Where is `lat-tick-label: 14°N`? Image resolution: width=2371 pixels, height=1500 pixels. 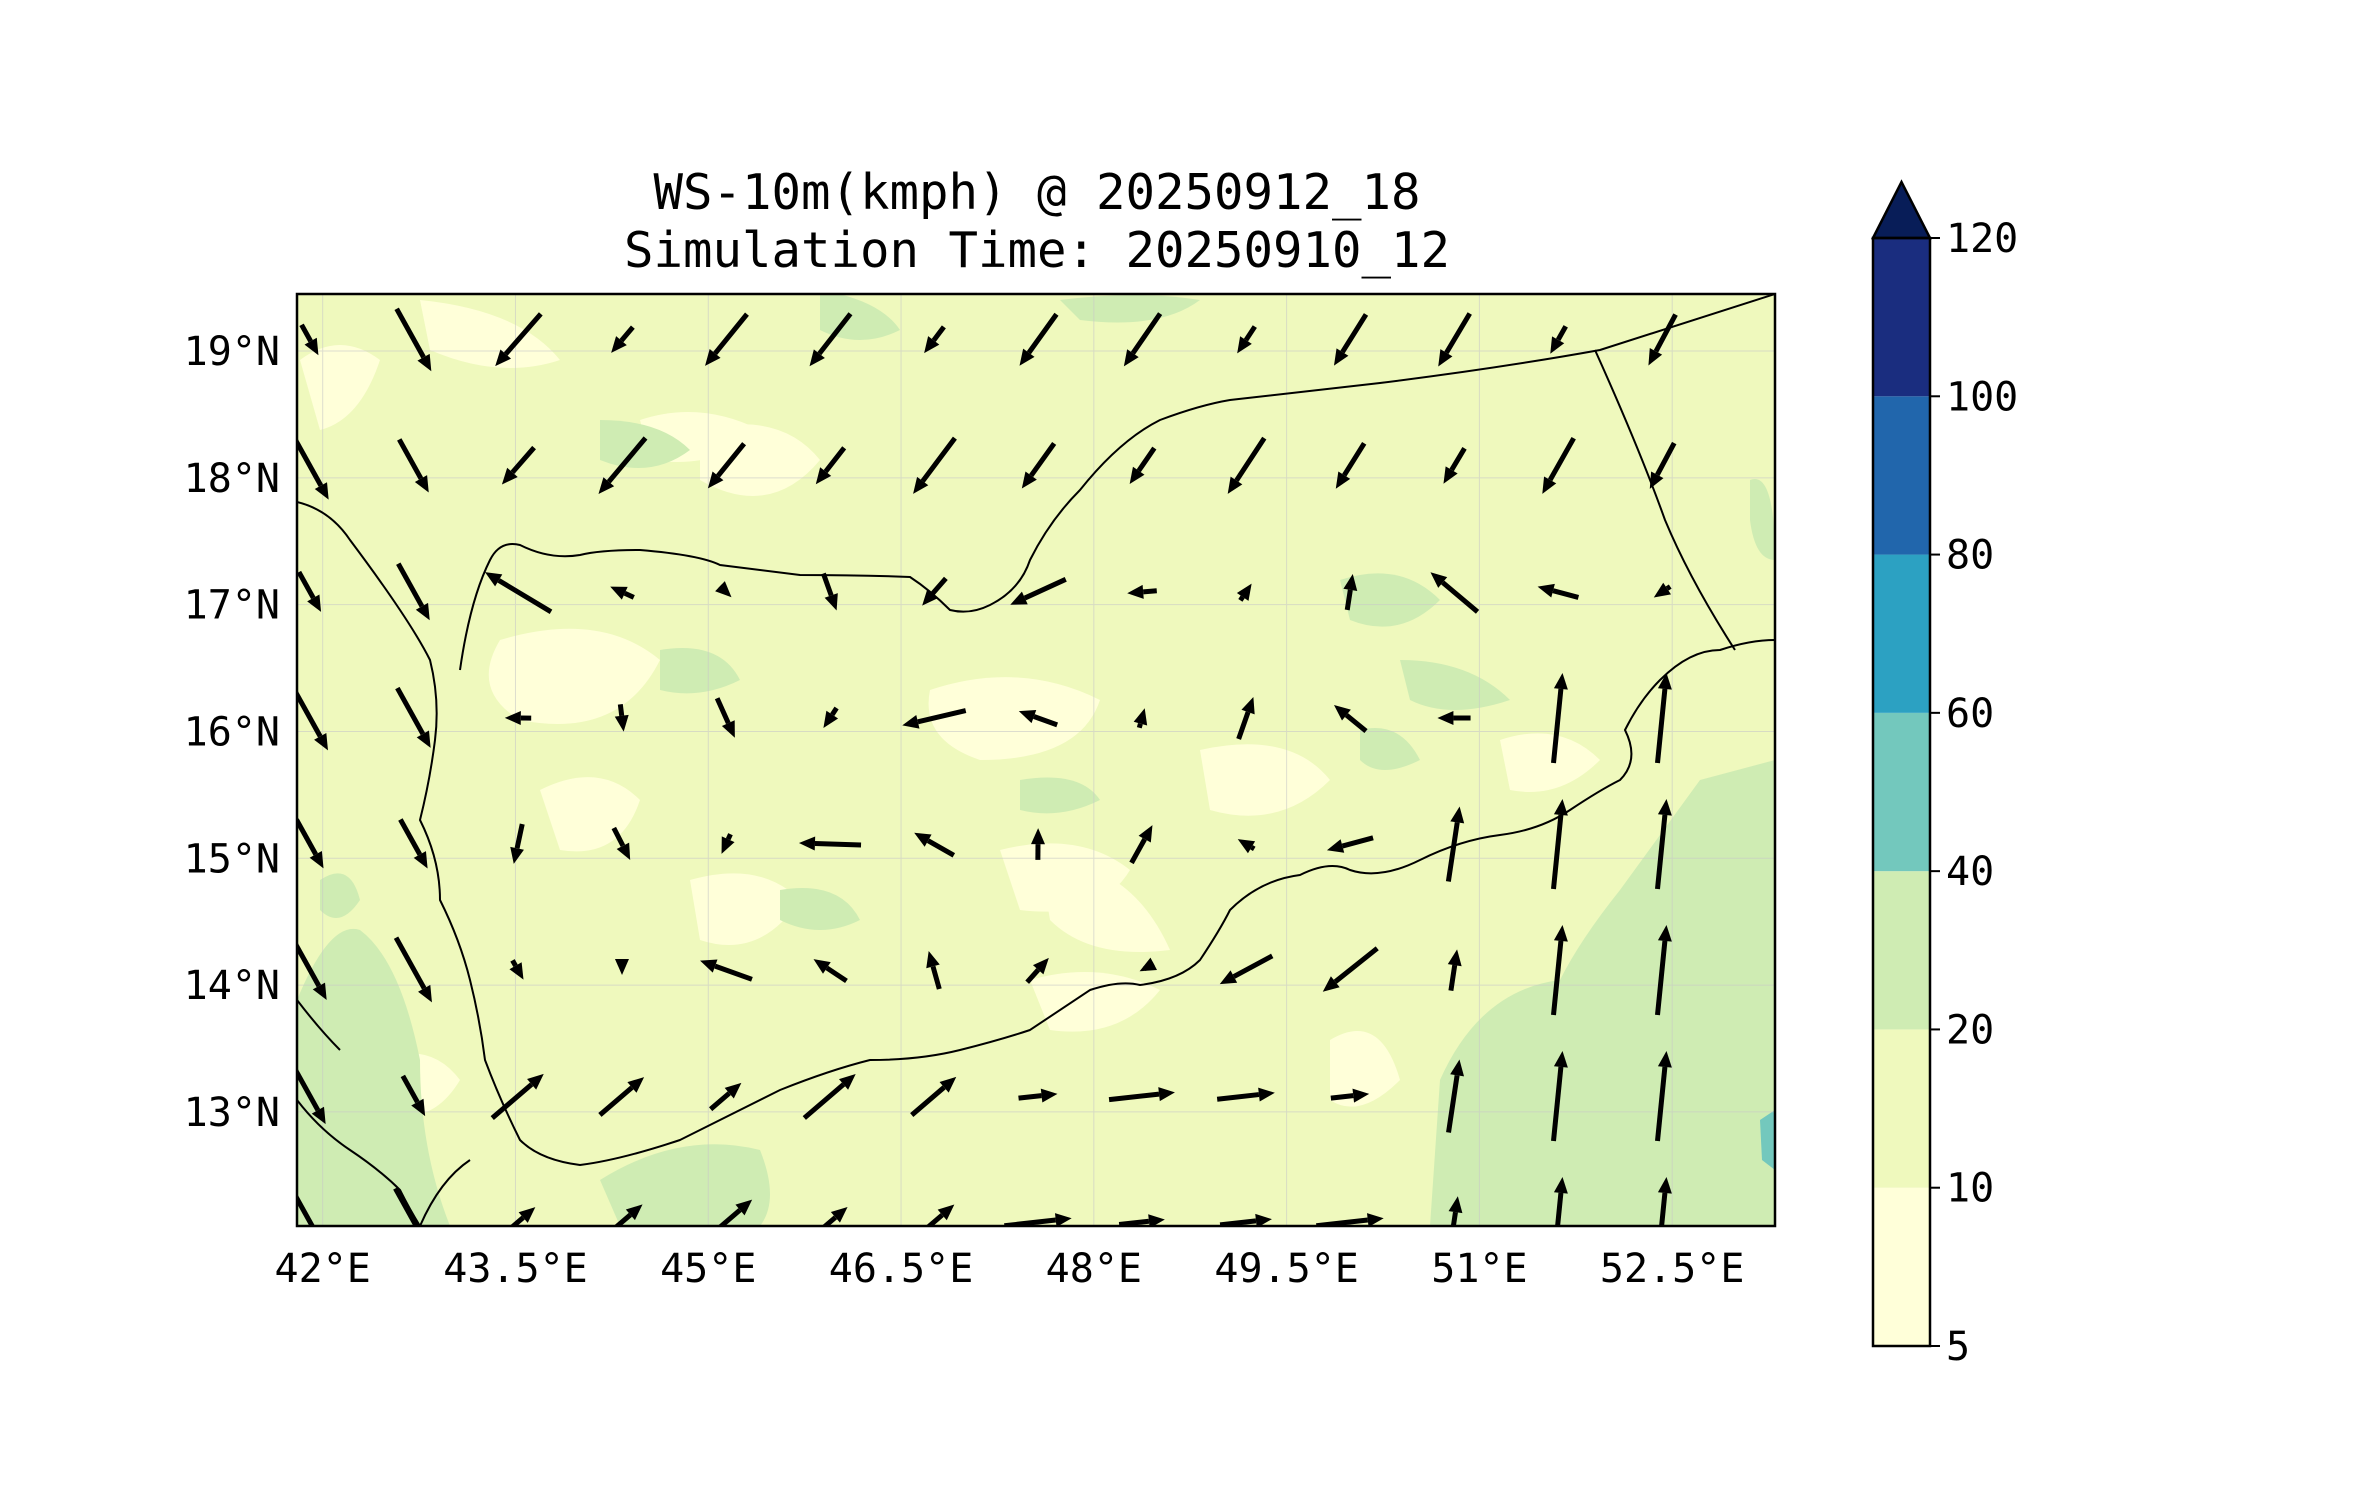 lat-tick-label: 14°N is located at coordinates (232, 986).